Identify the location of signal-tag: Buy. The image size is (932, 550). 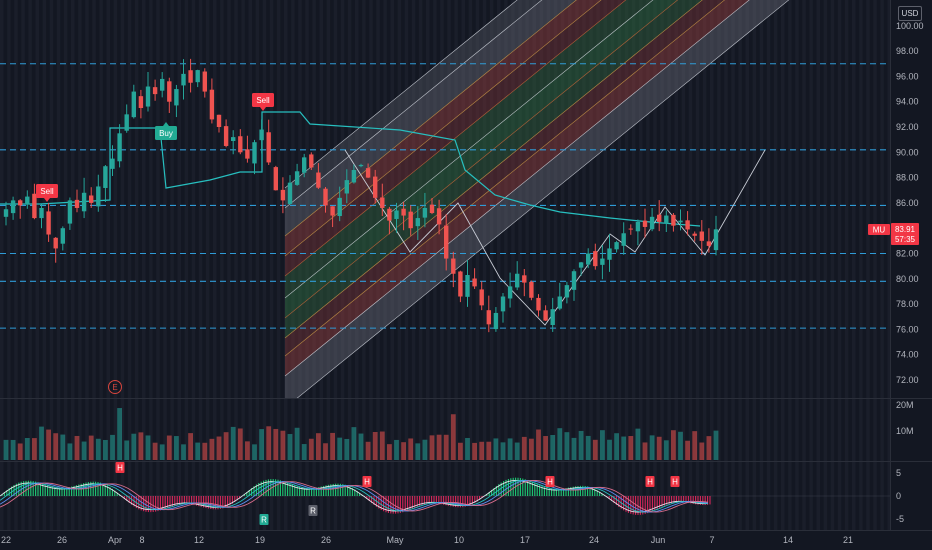
(166, 131).